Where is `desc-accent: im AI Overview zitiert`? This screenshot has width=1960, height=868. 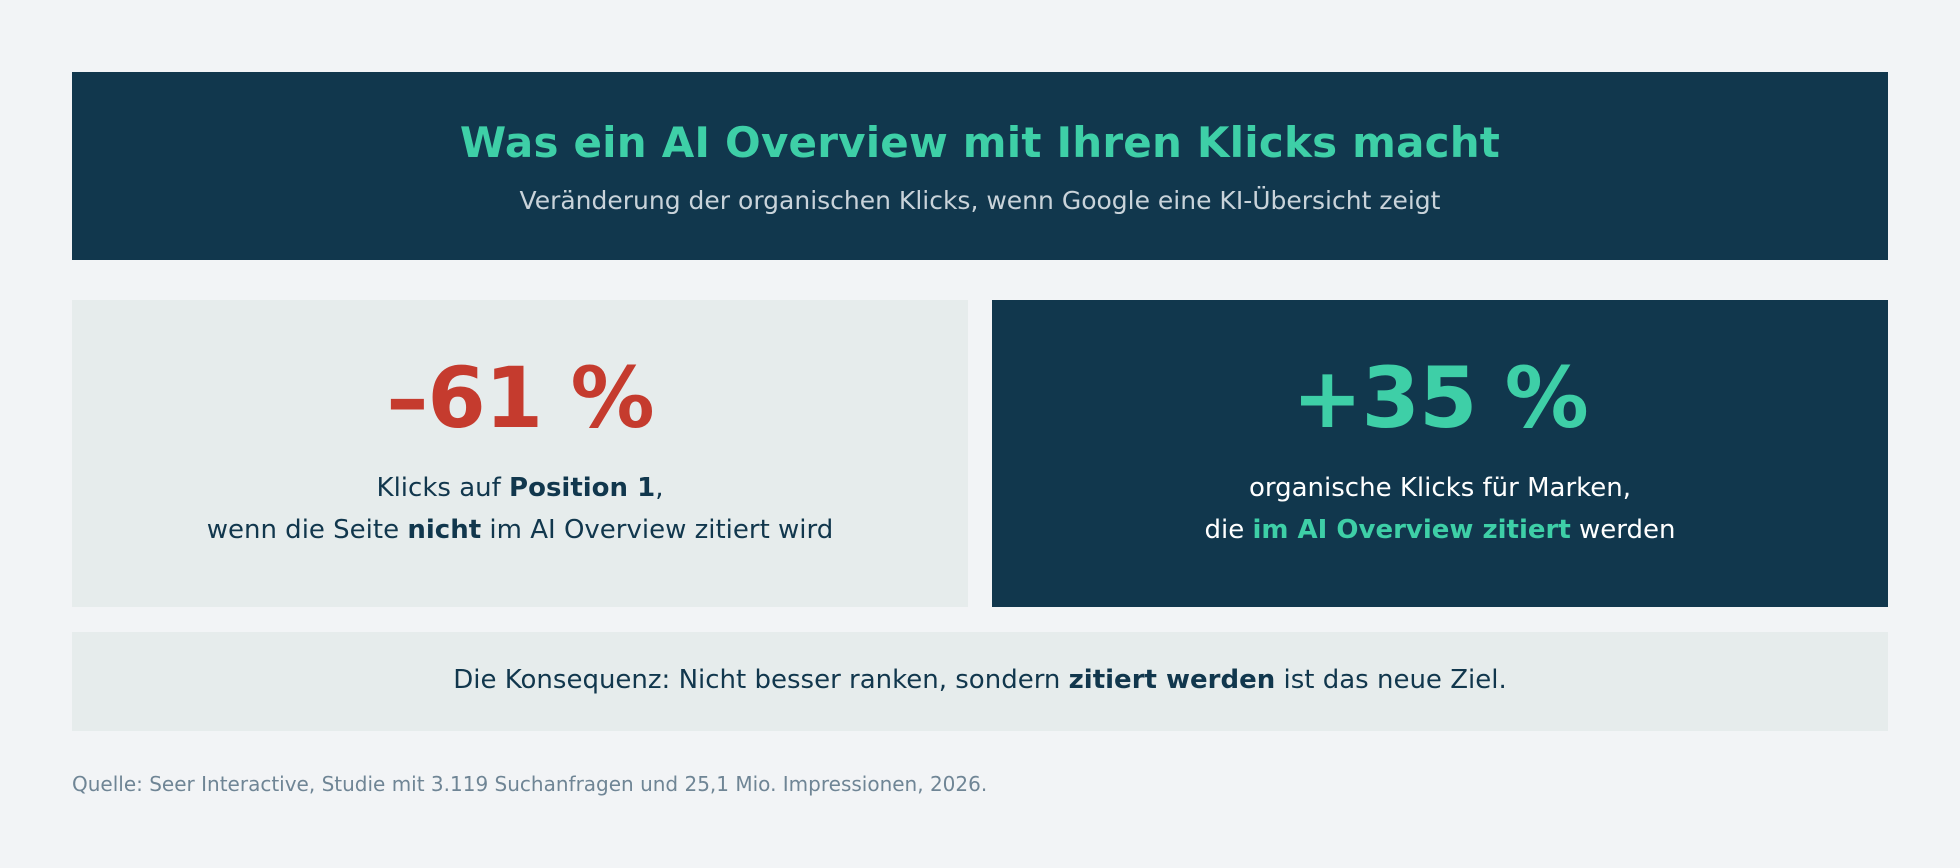 desc-accent: im AI Overview zitiert is located at coordinates (1411, 530).